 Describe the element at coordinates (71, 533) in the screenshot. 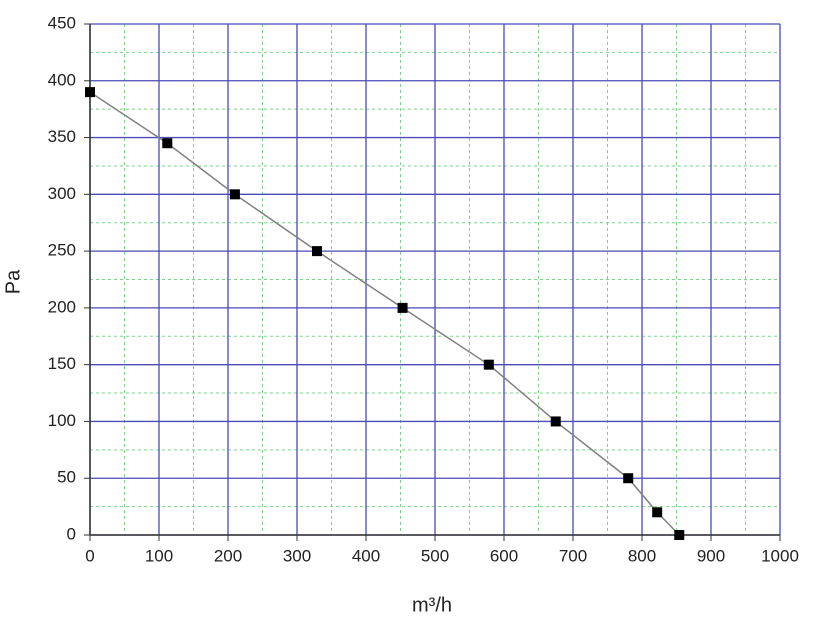

I see `y-tick-label: 0` at that location.